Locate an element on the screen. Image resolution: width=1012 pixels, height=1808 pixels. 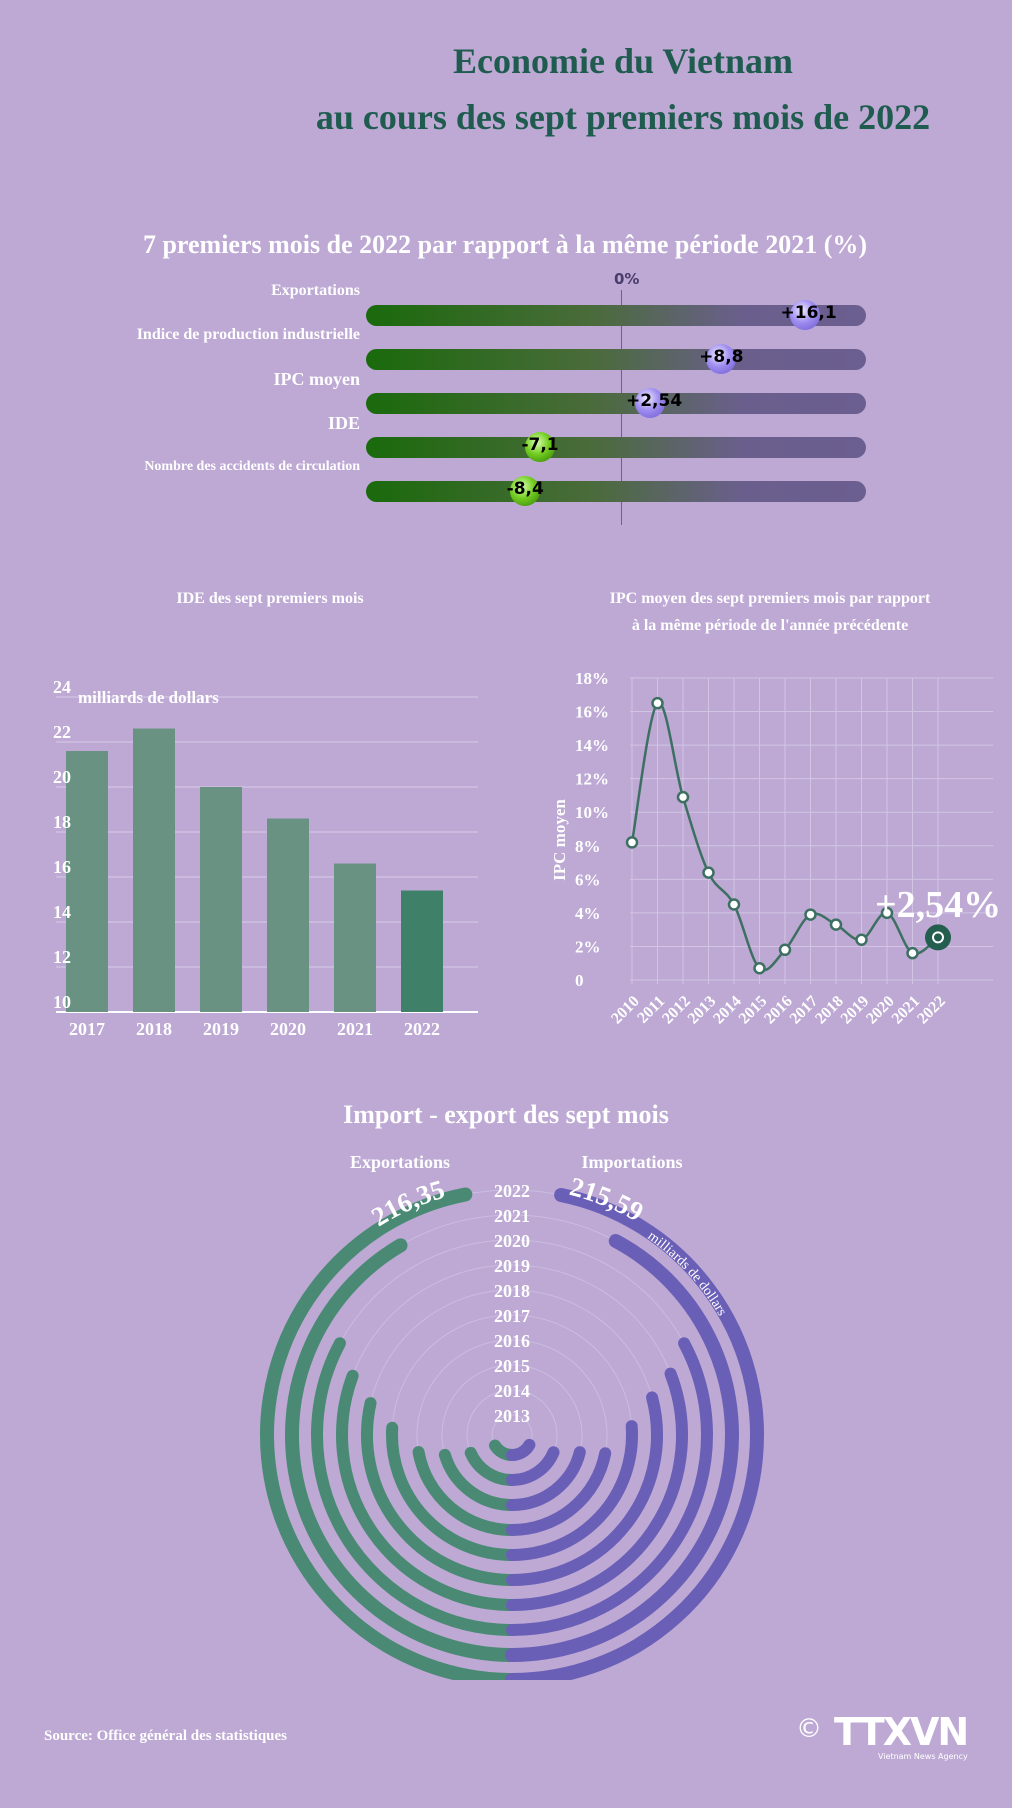
ipc-highlight-point is located at coordinates (938, 937).